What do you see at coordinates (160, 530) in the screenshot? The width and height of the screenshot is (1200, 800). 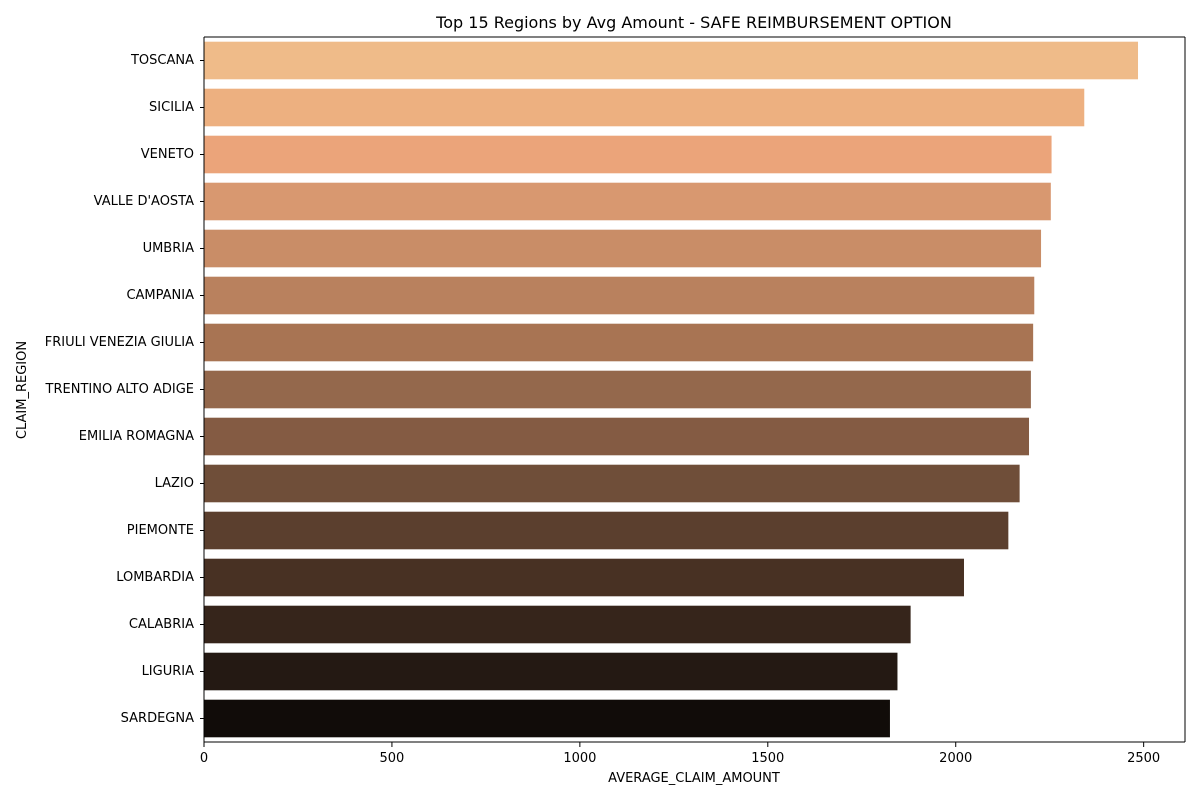 I see `y-tick-label: PIEMONTE` at bounding box center [160, 530].